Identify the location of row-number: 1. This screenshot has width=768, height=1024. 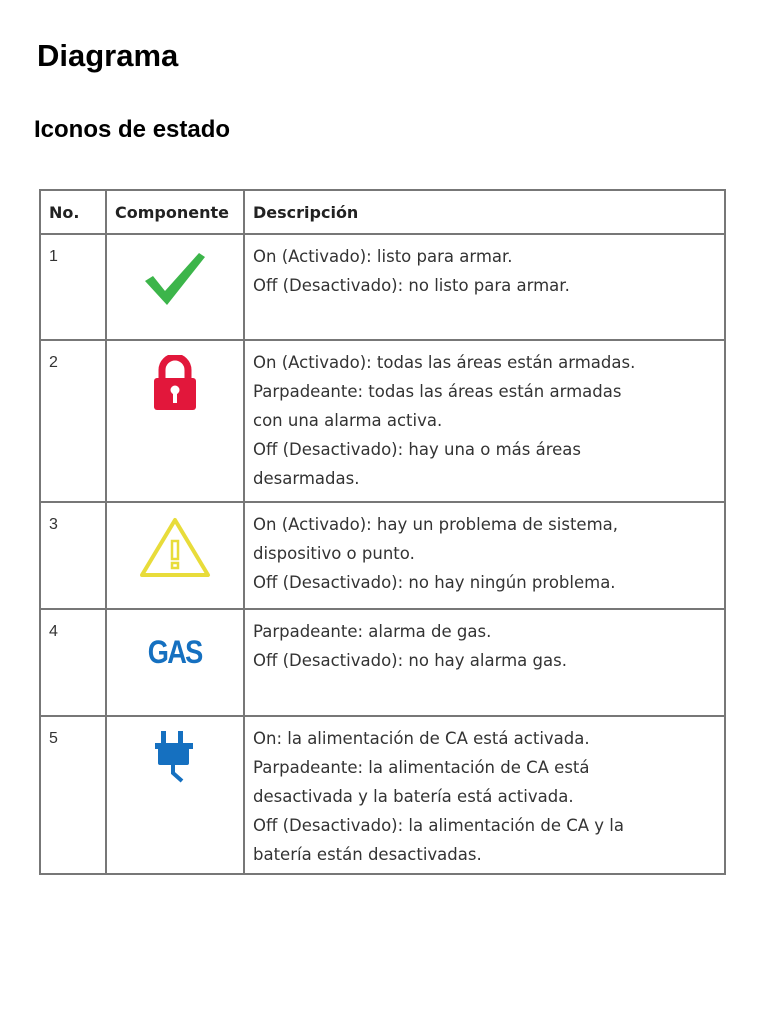
(73, 287).